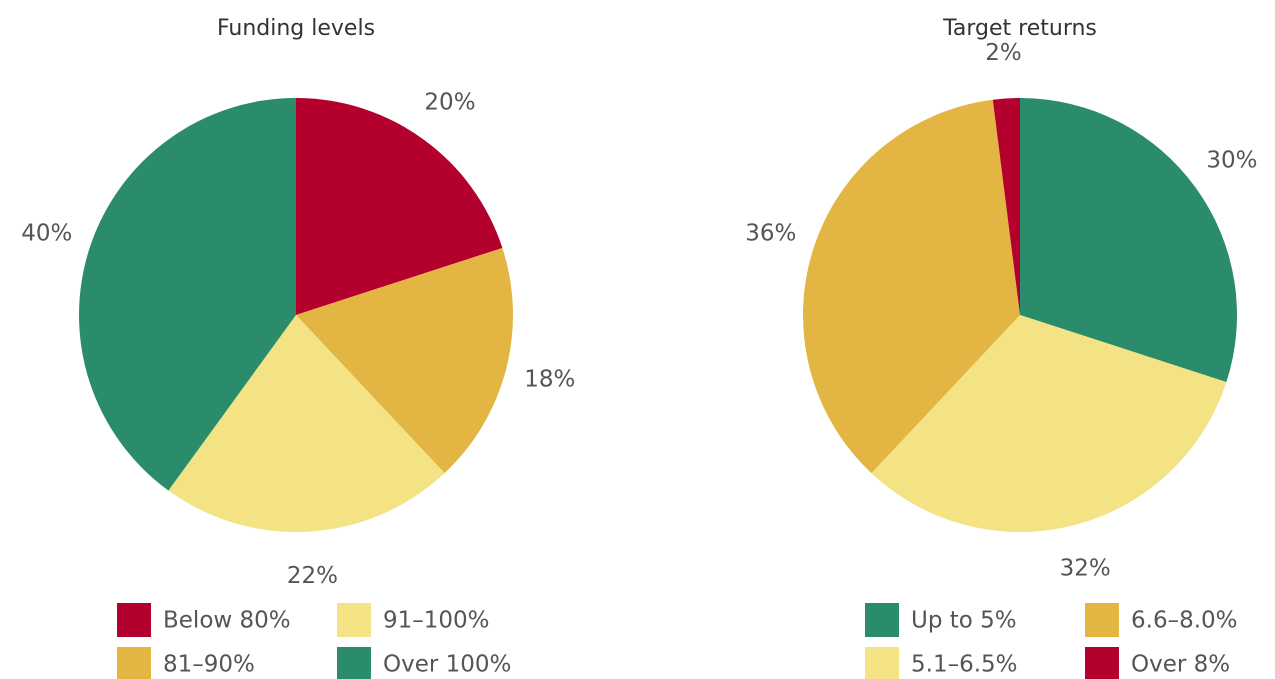  Describe the element at coordinates (1184, 621) in the screenshot. I see `legend-label: 6.6–8.0%` at that location.